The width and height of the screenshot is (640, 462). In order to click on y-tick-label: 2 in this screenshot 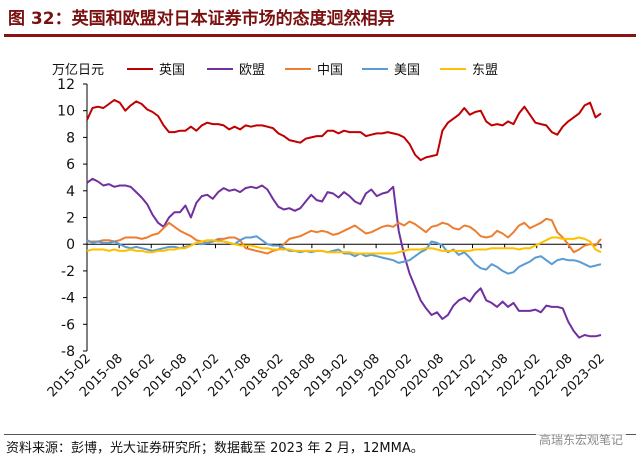, I will do `click(70, 219)`.